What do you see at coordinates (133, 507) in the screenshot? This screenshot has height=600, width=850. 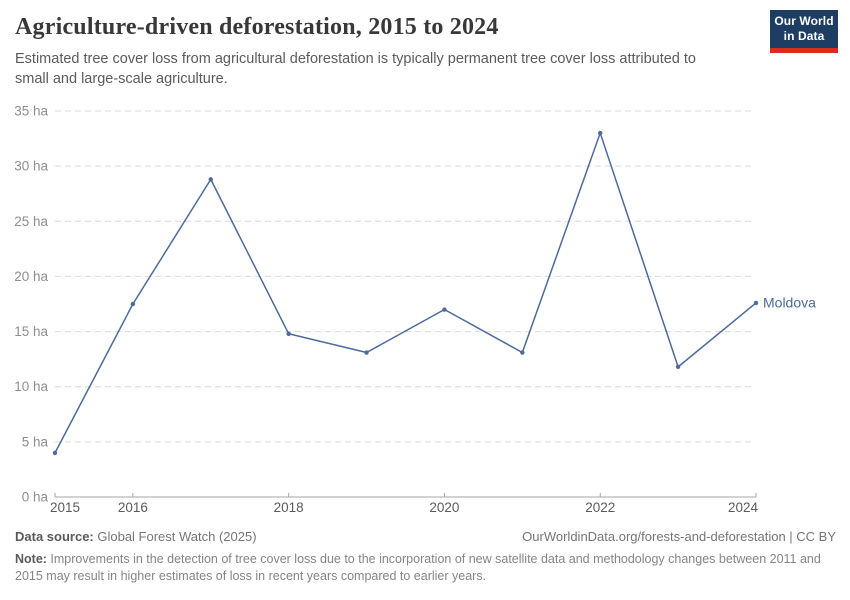 I see `x-tick-label: 2016` at bounding box center [133, 507].